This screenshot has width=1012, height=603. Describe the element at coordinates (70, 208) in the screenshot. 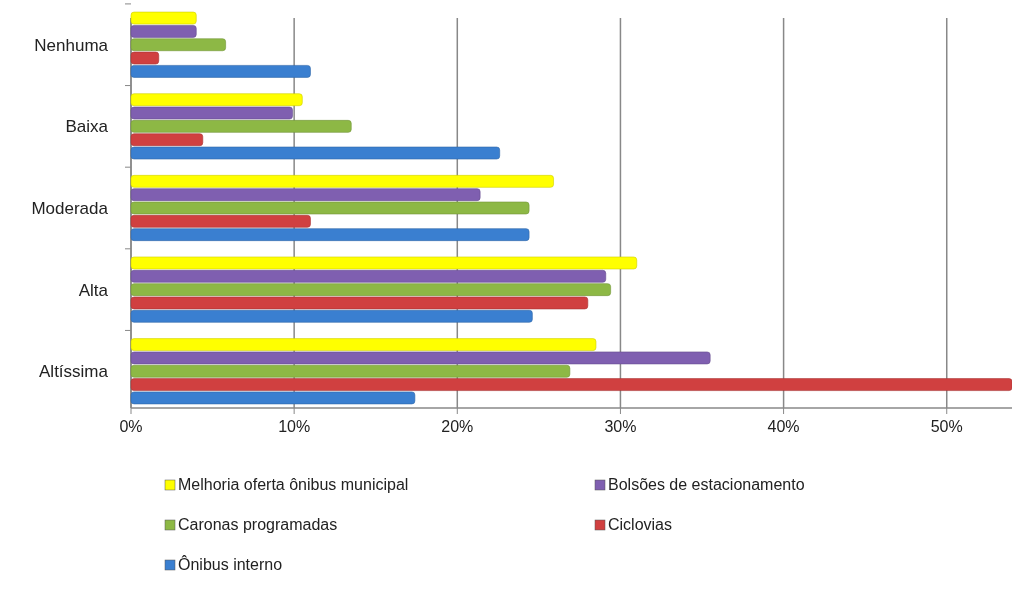

I see `y-tick-label: Moderada` at that location.